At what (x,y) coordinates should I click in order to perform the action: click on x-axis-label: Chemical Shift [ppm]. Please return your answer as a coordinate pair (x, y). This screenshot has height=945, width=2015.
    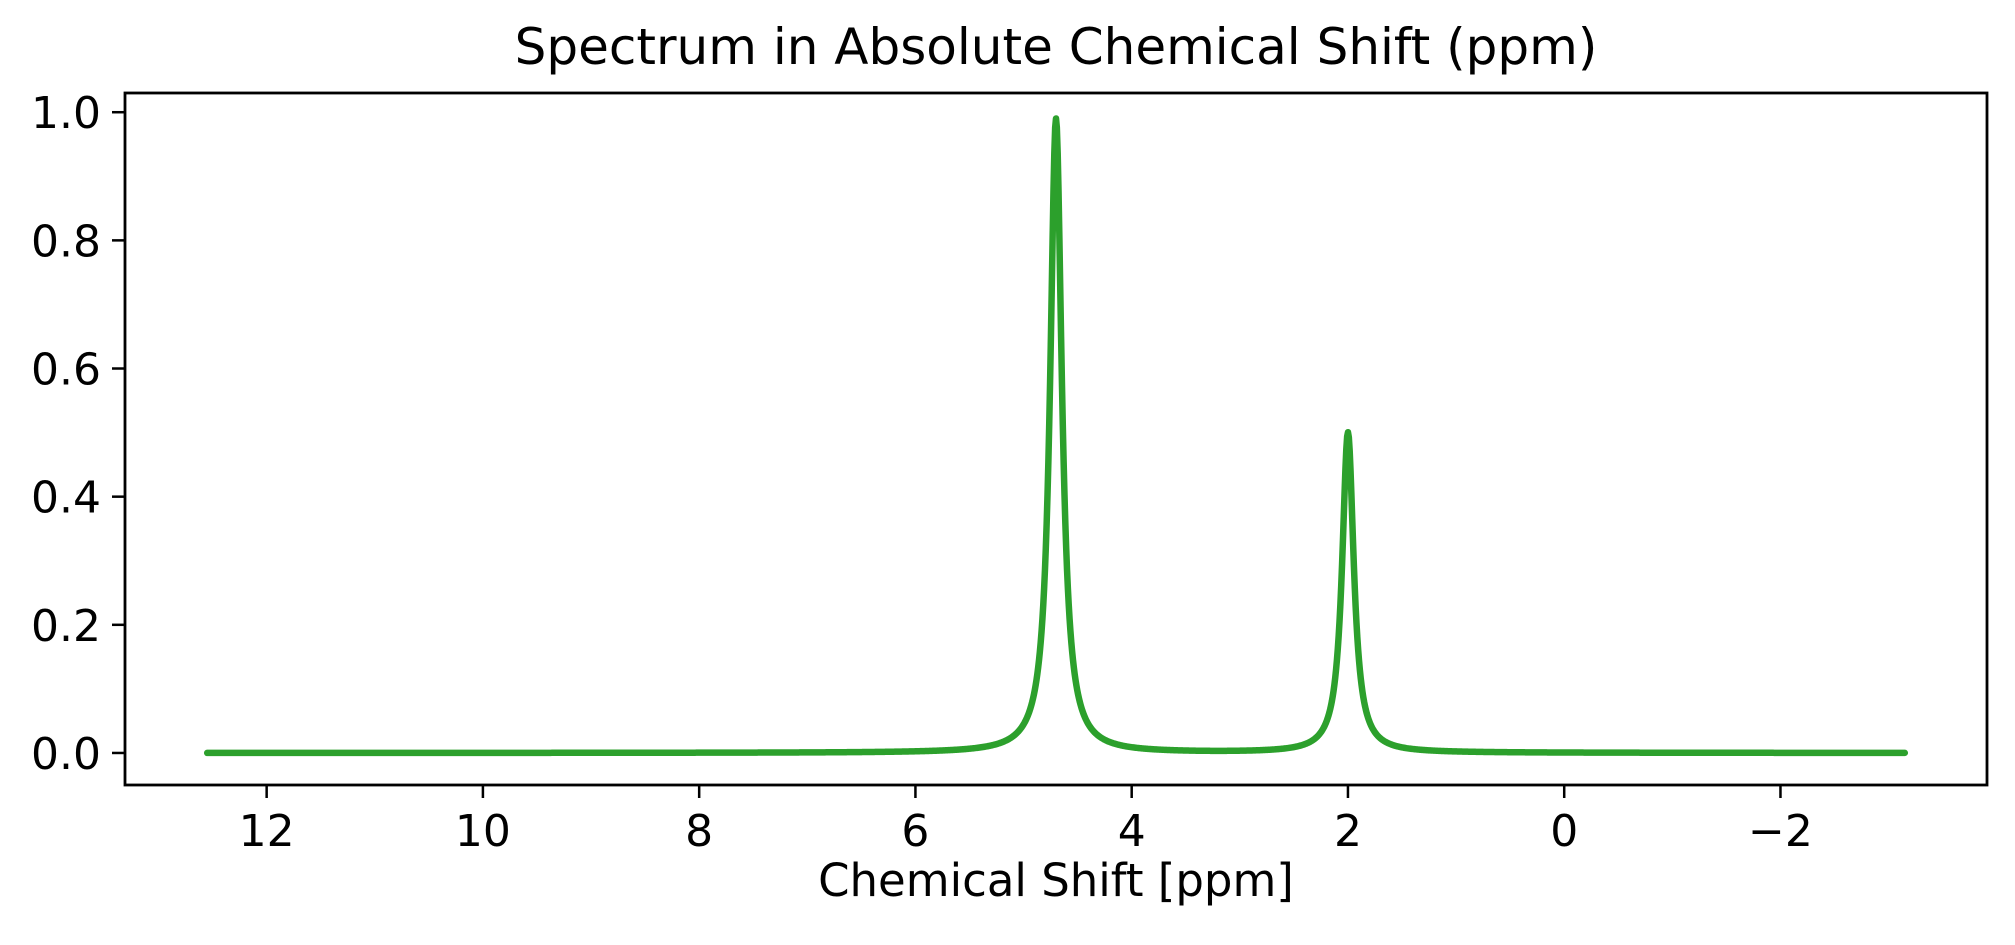
    Looking at the image, I should click on (1056, 880).